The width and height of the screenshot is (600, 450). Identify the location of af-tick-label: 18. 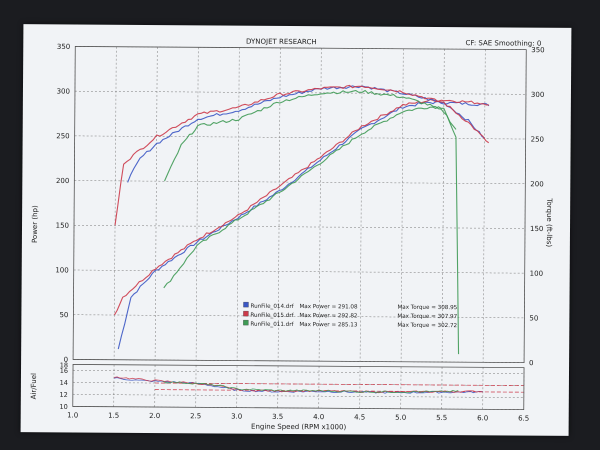
(64, 365).